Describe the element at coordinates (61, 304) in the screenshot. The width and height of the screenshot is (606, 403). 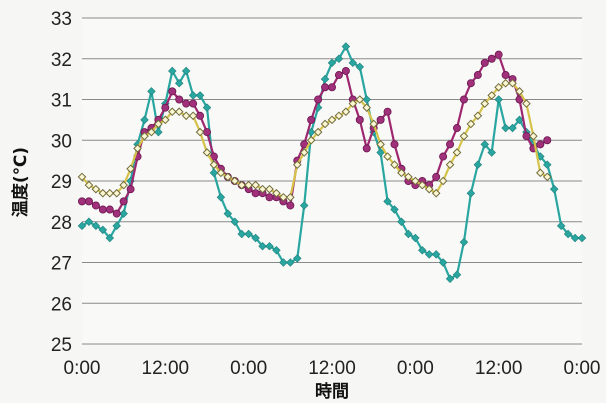
I see `y-tick-label: 26` at that location.